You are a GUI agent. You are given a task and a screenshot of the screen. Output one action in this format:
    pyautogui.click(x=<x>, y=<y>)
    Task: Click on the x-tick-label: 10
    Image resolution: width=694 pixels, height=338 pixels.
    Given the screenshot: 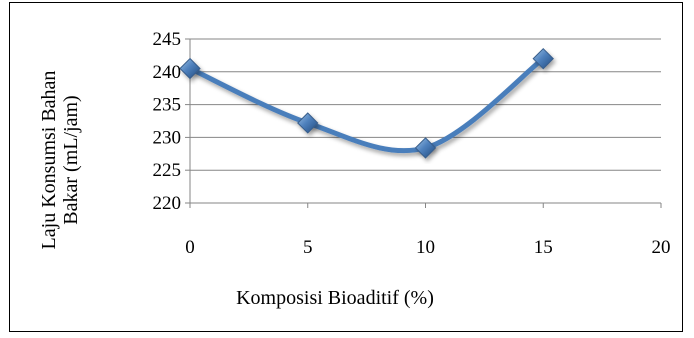 What is the action you would take?
    pyautogui.click(x=425, y=247)
    